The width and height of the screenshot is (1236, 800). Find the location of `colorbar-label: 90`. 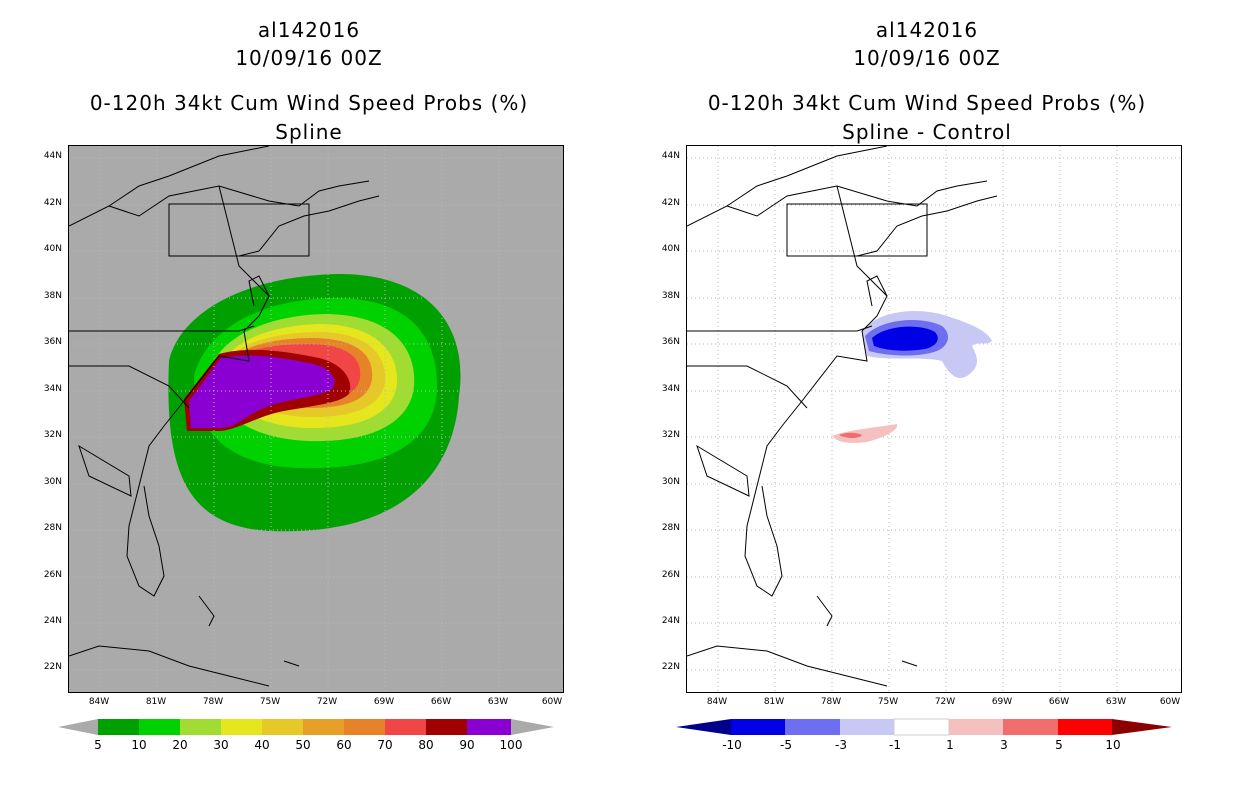

colorbar-label: 90 is located at coordinates (467, 745).